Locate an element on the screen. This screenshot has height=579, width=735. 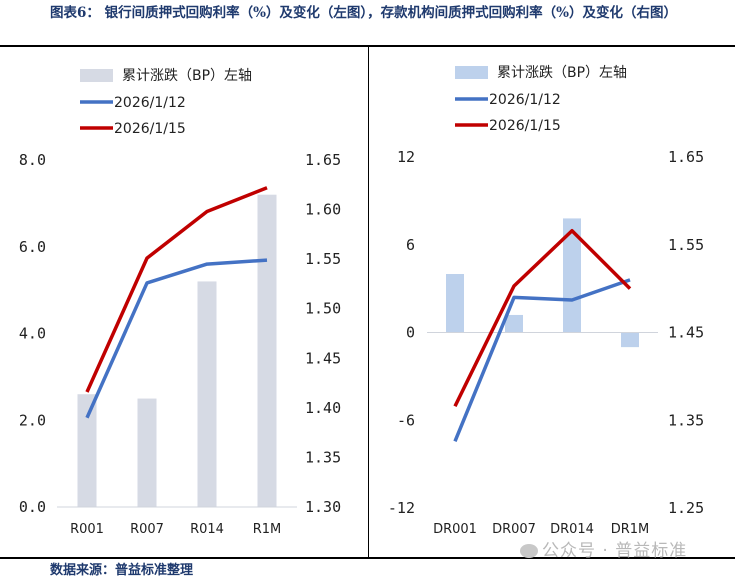
left-axis-tick: -6 is located at coordinates (406, 420).